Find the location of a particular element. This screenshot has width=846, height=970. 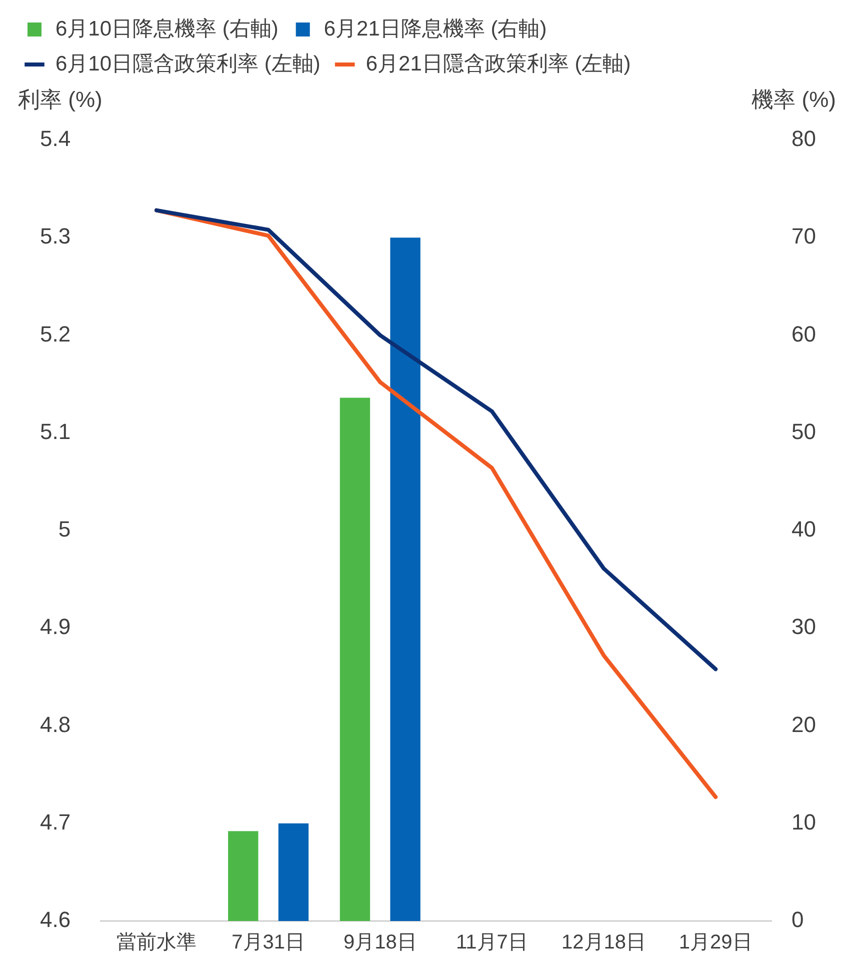

legend-label: 6月10日降息機率 (右軸) is located at coordinates (167, 28).